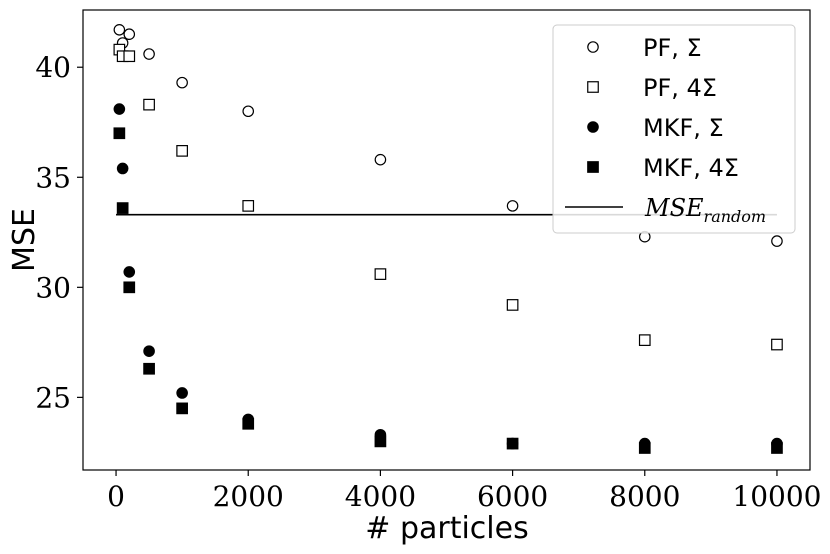  I want to click on legend-entry: MSErandom, so click(665, 210).